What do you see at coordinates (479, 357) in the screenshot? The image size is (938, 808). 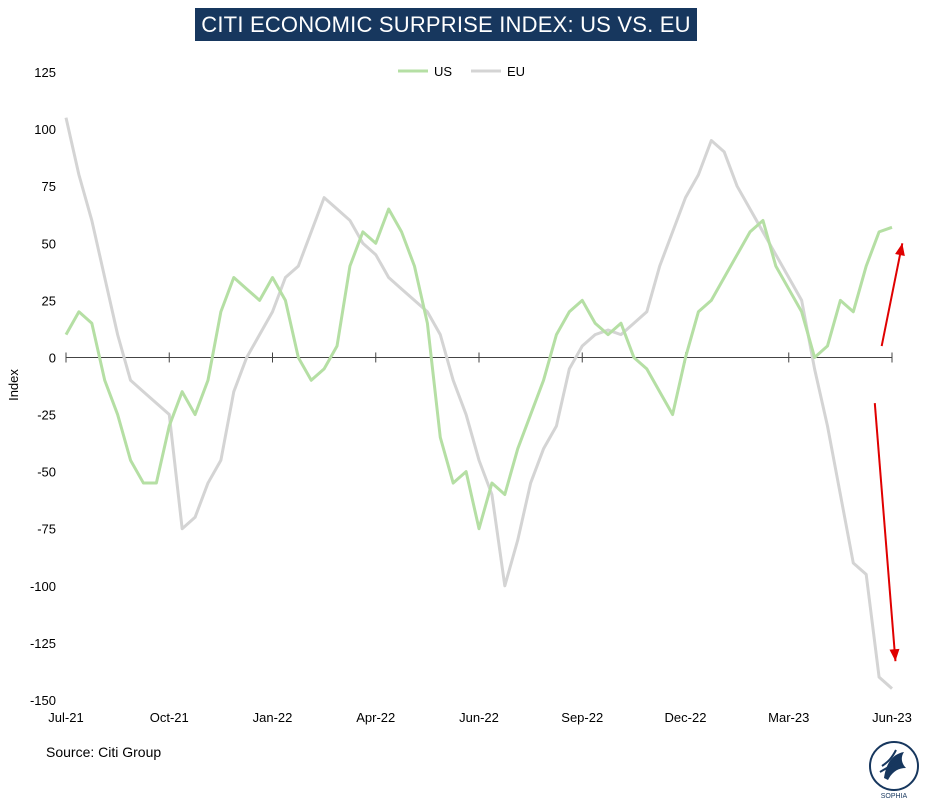 I see `zero-axis` at bounding box center [479, 357].